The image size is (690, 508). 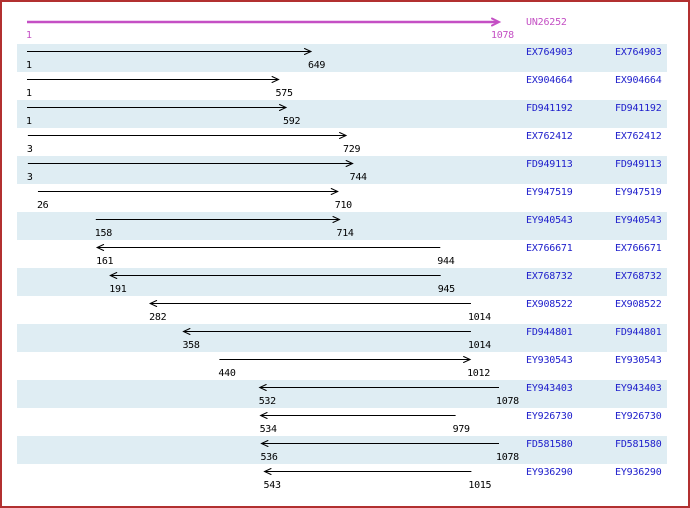 What do you see at coordinates (549, 388) in the screenshot?
I see `accession-link: EY943403` at bounding box center [549, 388].